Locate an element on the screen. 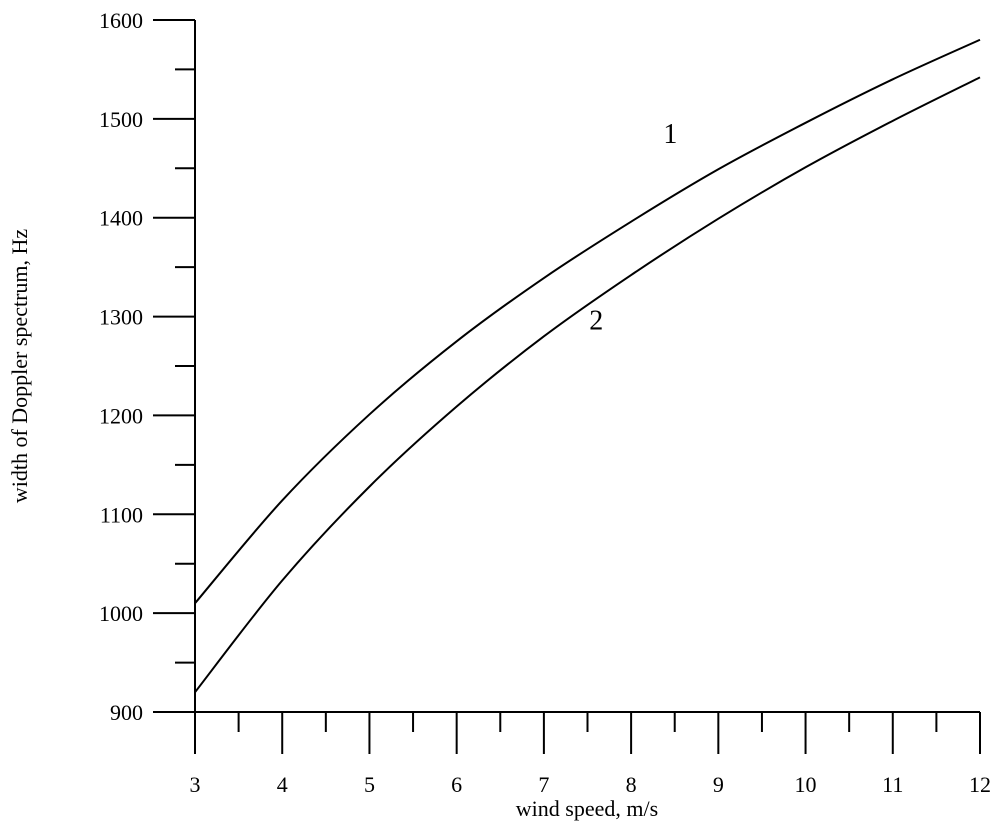  x-tick-label: 10 is located at coordinates (806, 784).